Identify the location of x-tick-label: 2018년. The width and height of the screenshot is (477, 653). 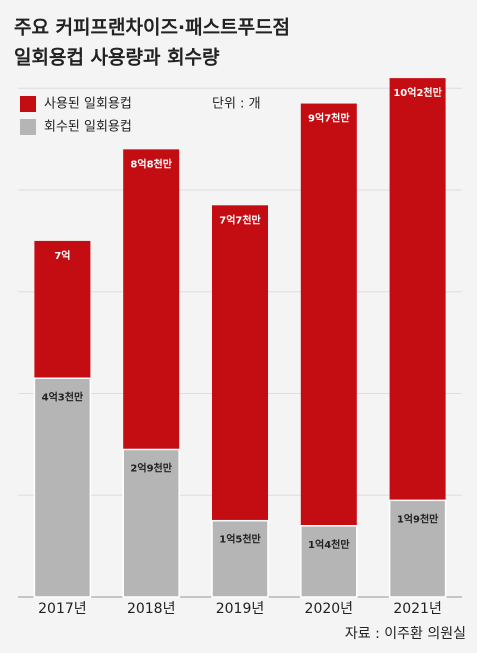
(151, 609).